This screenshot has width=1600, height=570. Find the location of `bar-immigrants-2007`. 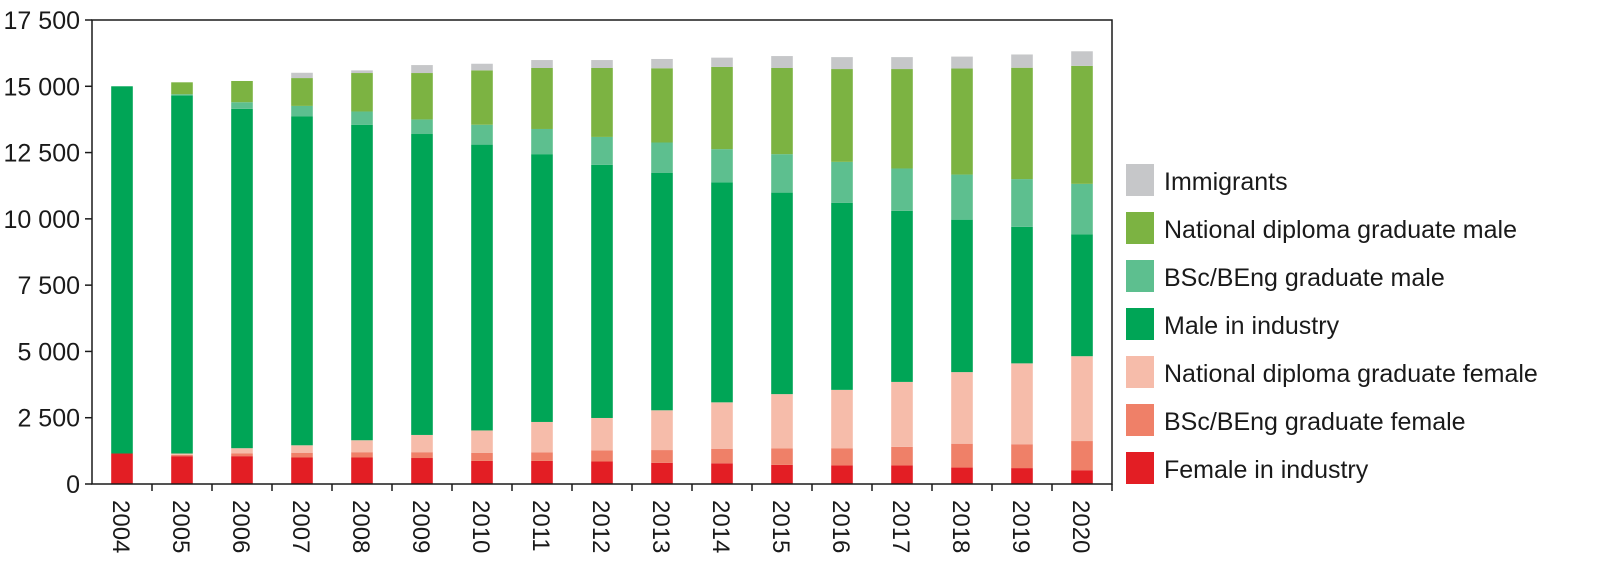

bar-immigrants-2007 is located at coordinates (302, 75).